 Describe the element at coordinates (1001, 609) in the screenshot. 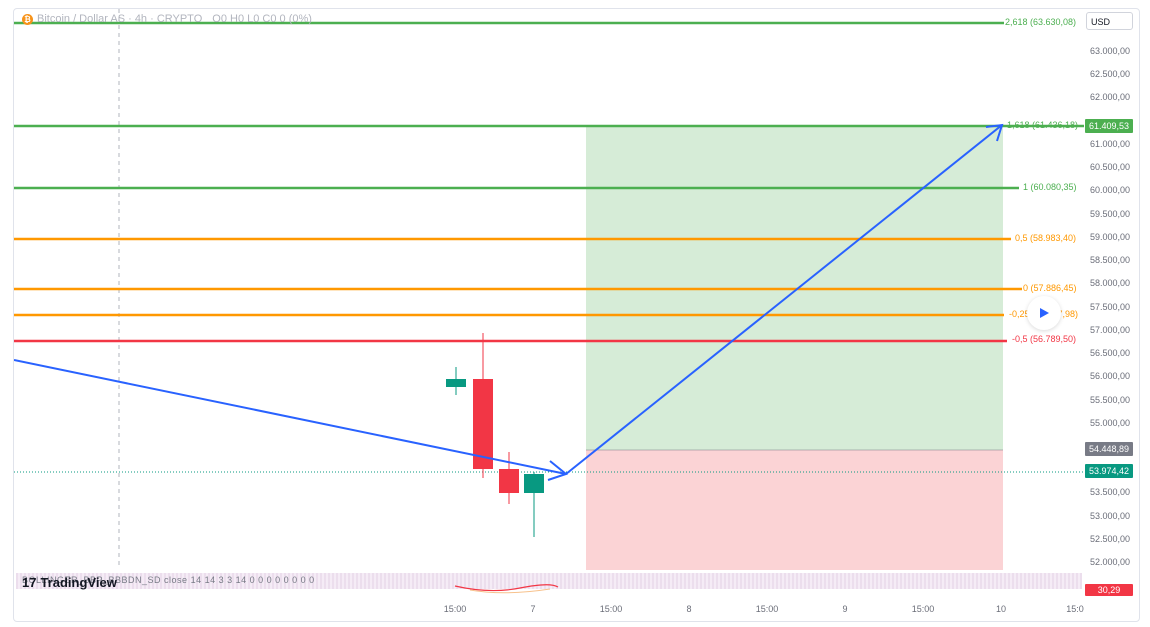

I see `time-tick: 10` at that location.